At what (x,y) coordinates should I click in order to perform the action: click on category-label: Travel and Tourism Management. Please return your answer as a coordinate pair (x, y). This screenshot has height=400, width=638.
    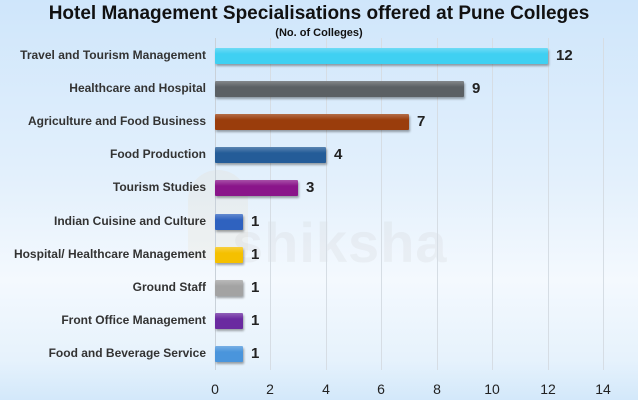
    Looking at the image, I should click on (113, 55).